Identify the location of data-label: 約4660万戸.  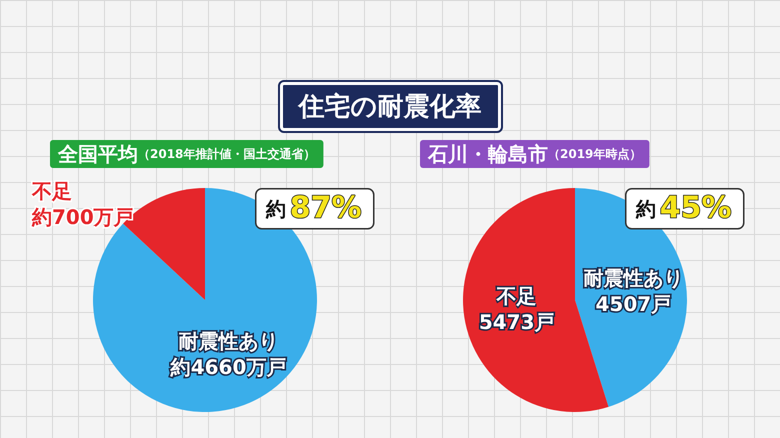
(228, 367).